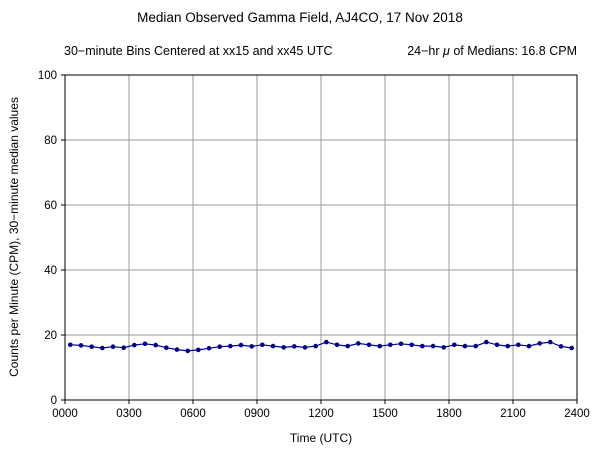 This screenshot has width=600, height=464. I want to click on x-tick-label: 0600, so click(193, 414).